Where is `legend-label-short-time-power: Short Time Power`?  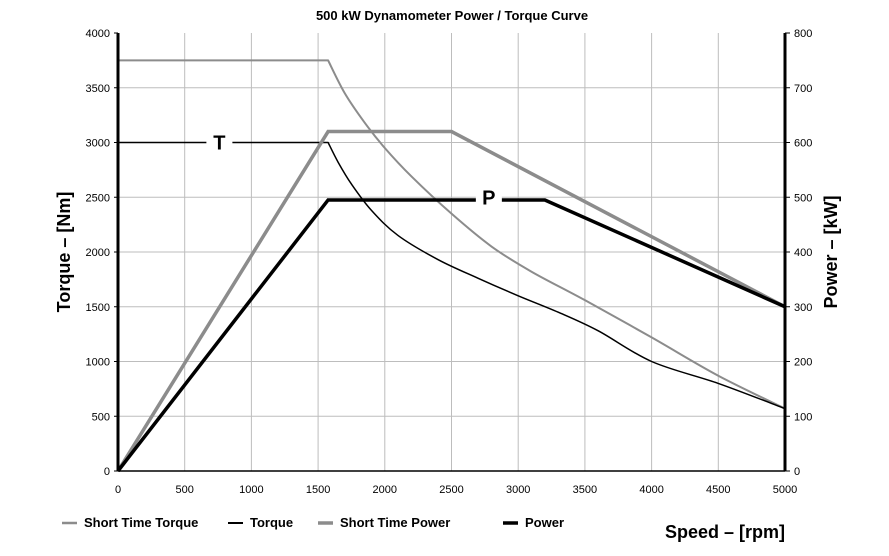
legend-label-short-time-power: Short Time Power is located at coordinates (395, 522).